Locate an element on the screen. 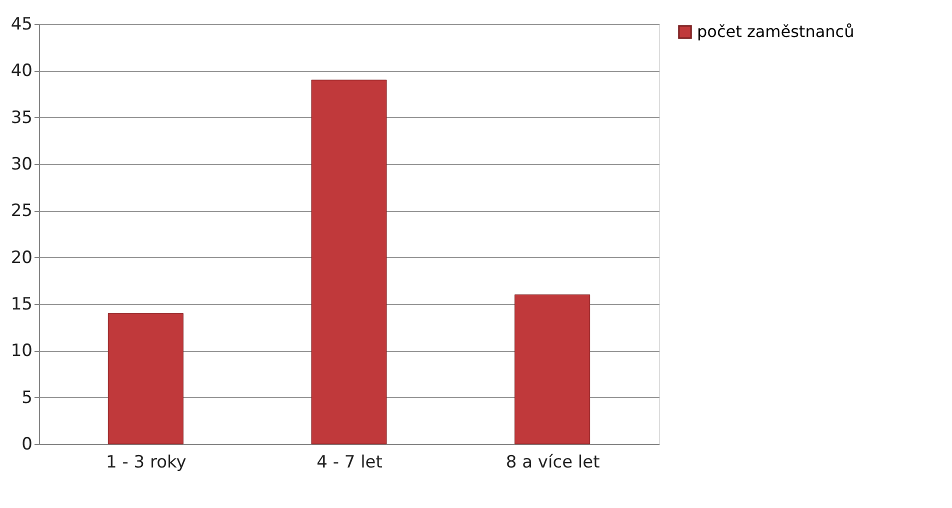 The width and height of the screenshot is (952, 508). legend-label: počet zaměstnanců is located at coordinates (775, 31).